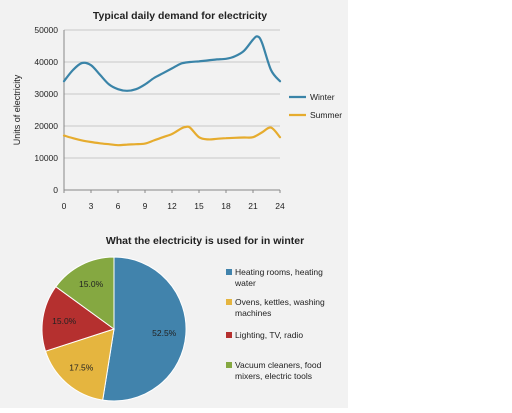 Image resolution: width=512 pixels, height=413 pixels. What do you see at coordinates (278, 277) in the screenshot?
I see `pie-legend-label: Heating rooms, heating water` at bounding box center [278, 277].